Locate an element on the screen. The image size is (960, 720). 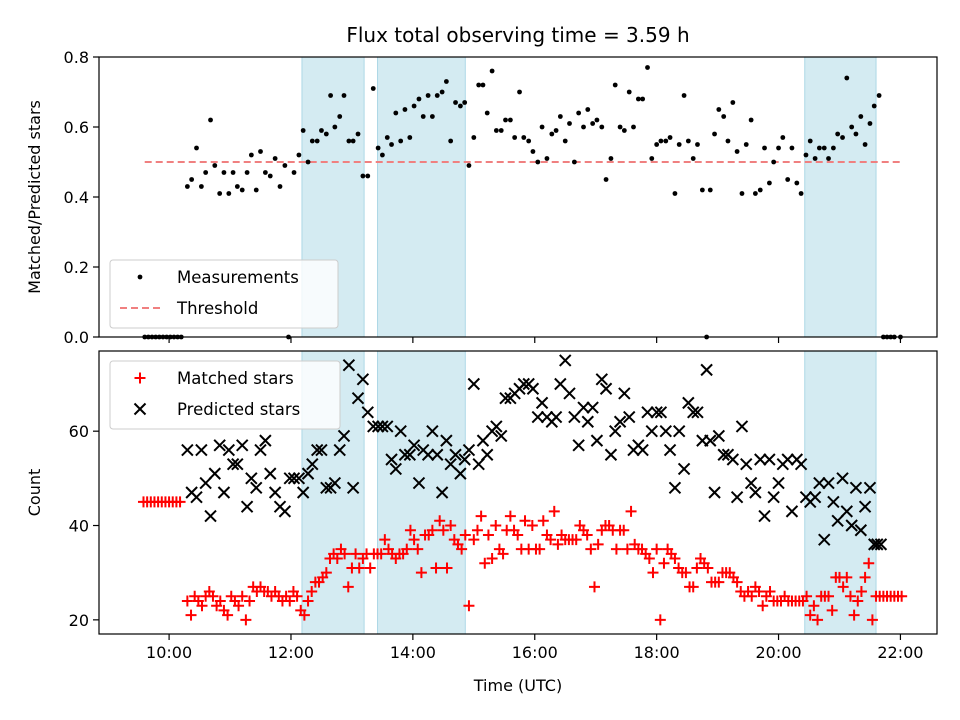
series-matched-stars is located at coordinates (522, 561).